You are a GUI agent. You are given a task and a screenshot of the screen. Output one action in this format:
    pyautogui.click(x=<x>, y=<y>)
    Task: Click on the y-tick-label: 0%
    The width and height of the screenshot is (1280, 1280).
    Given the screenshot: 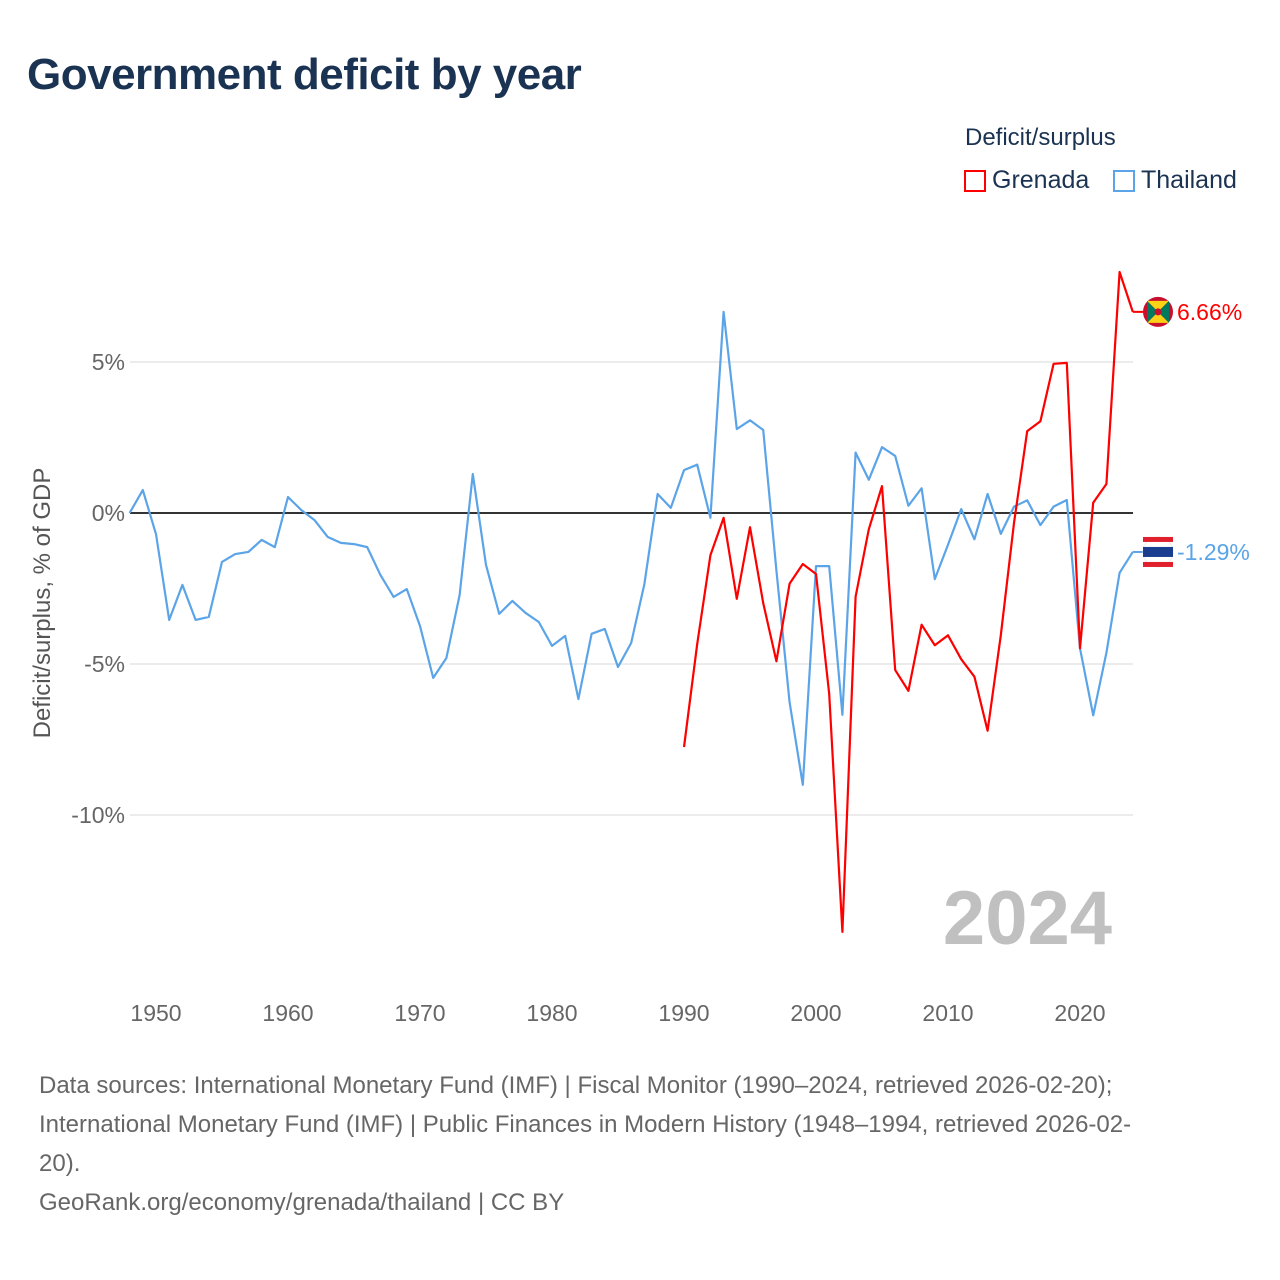 What is the action you would take?
    pyautogui.click(x=108, y=513)
    